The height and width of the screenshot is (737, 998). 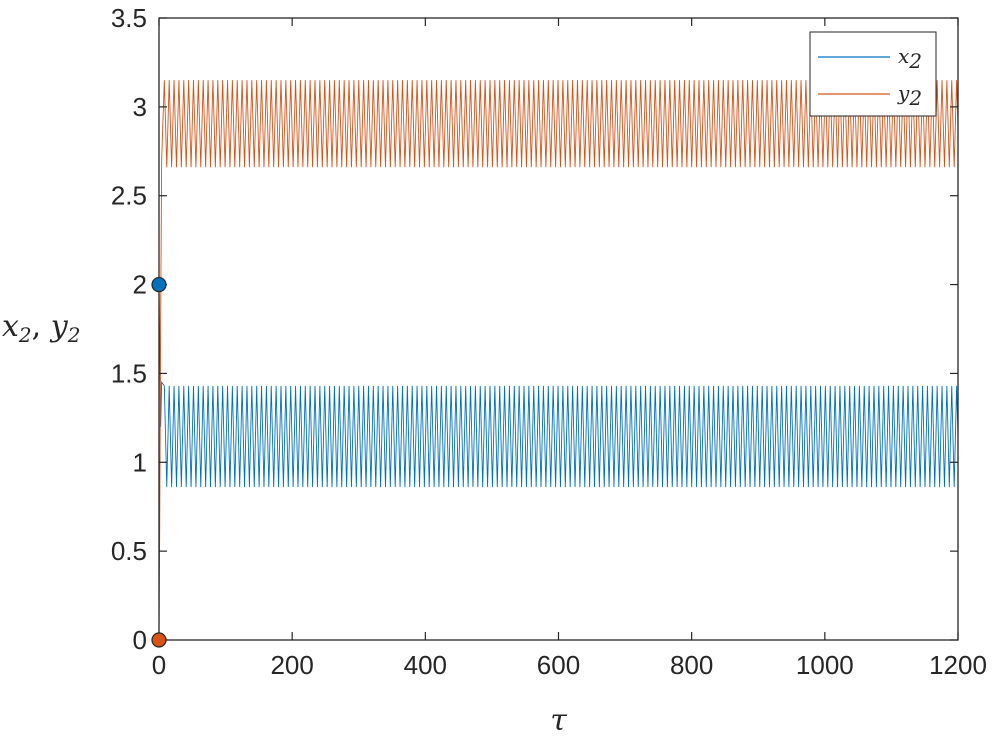 I want to click on marker-x2, so click(x=159, y=284).